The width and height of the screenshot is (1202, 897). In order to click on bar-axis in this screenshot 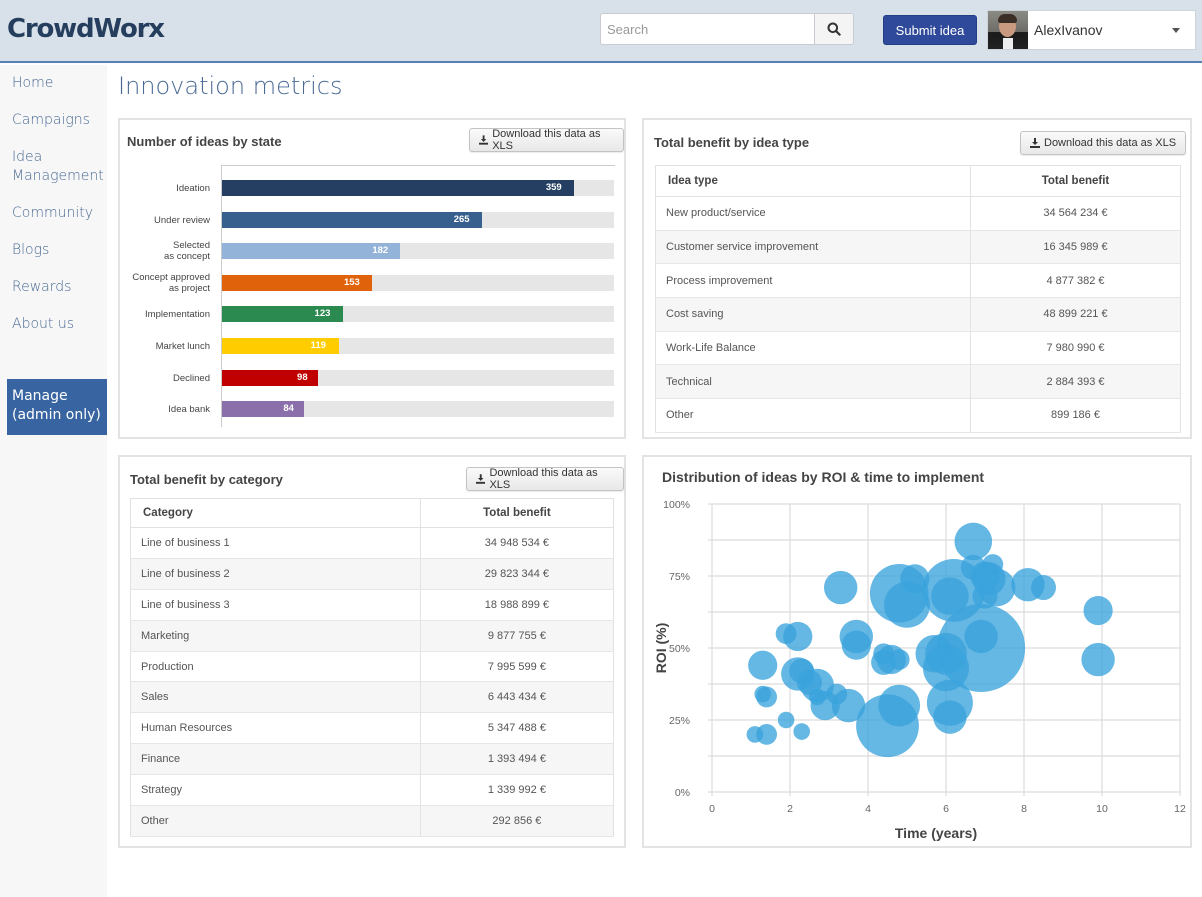, I will do `click(221, 296)`.